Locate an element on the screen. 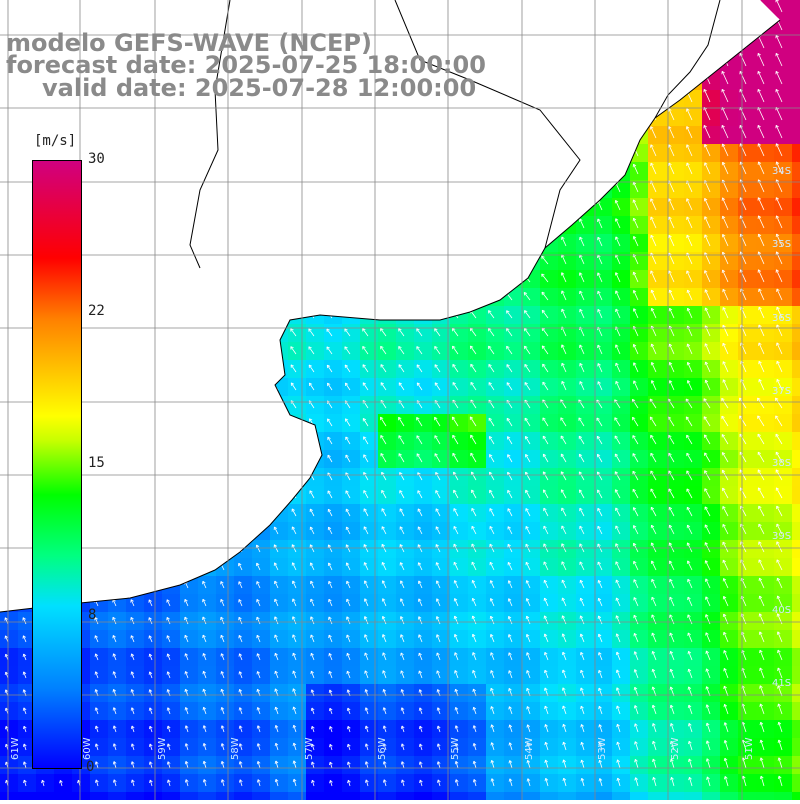 The width and height of the screenshot is (800, 804). longitude-label: 56W is located at coordinates (382, 748).